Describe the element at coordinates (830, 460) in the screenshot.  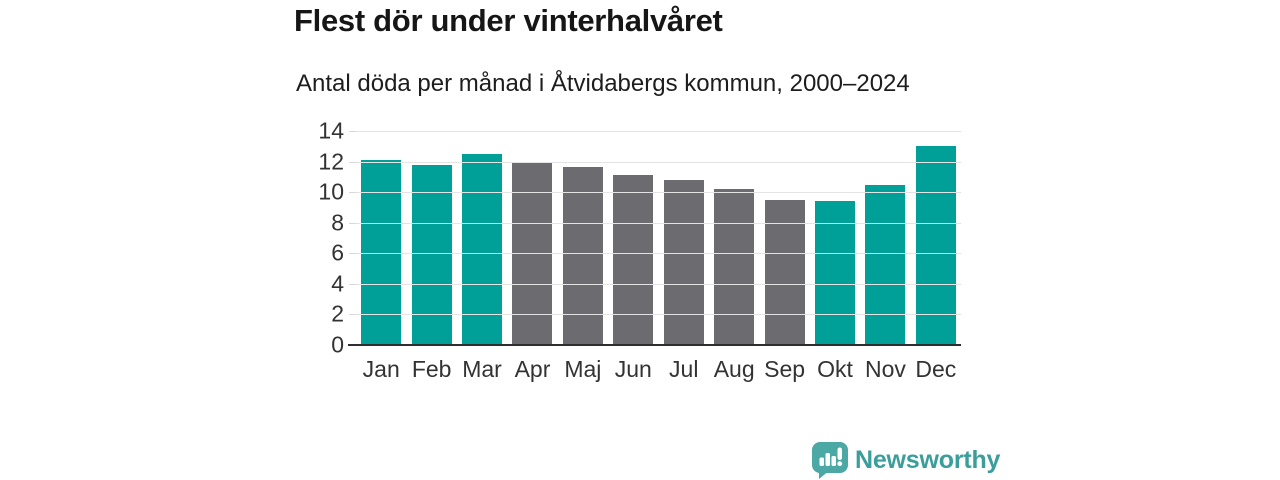
I see `newsworthy-logo-icon` at that location.